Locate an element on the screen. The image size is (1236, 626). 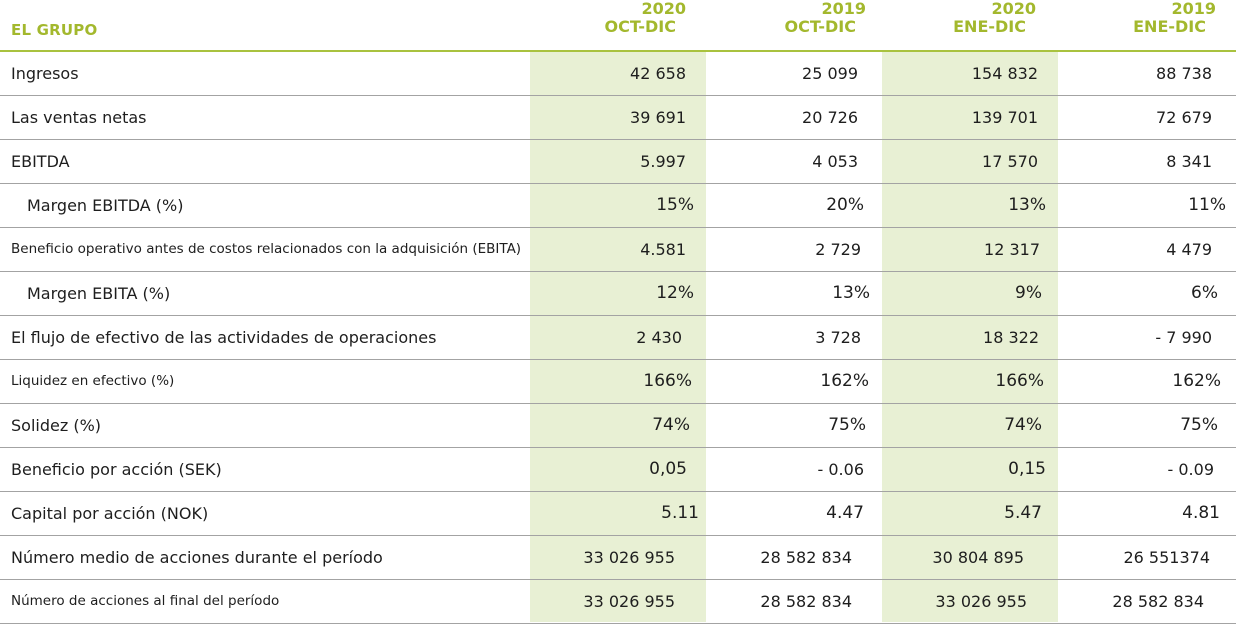
cell-value: 15% is located at coordinates (675, 205).